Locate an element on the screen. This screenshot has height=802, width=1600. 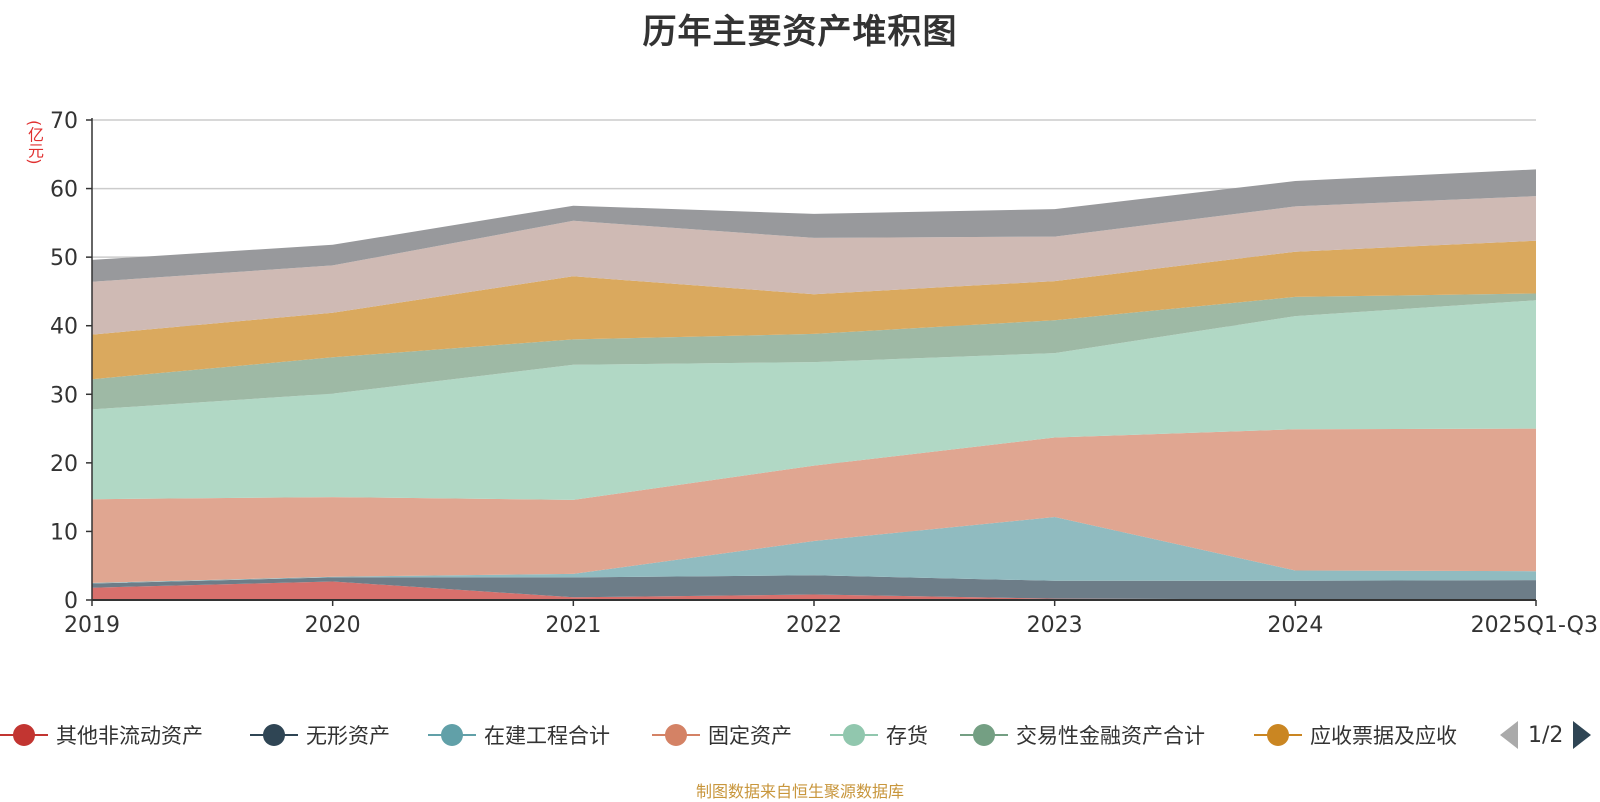
x-tick-label: 2023 is located at coordinates (1055, 625).